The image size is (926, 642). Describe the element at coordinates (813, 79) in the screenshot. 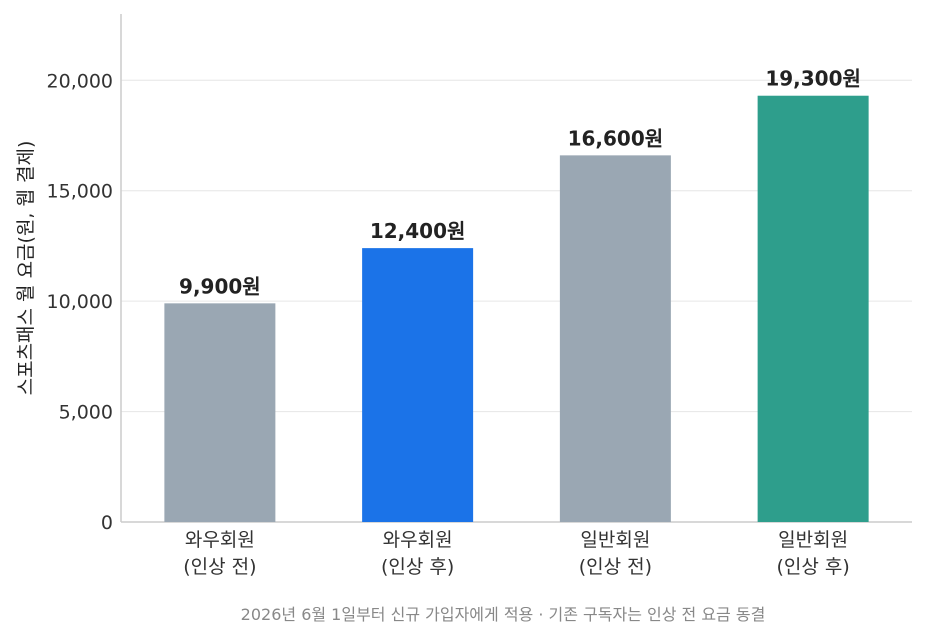

I see `bar-value-label: 19,300원` at that location.